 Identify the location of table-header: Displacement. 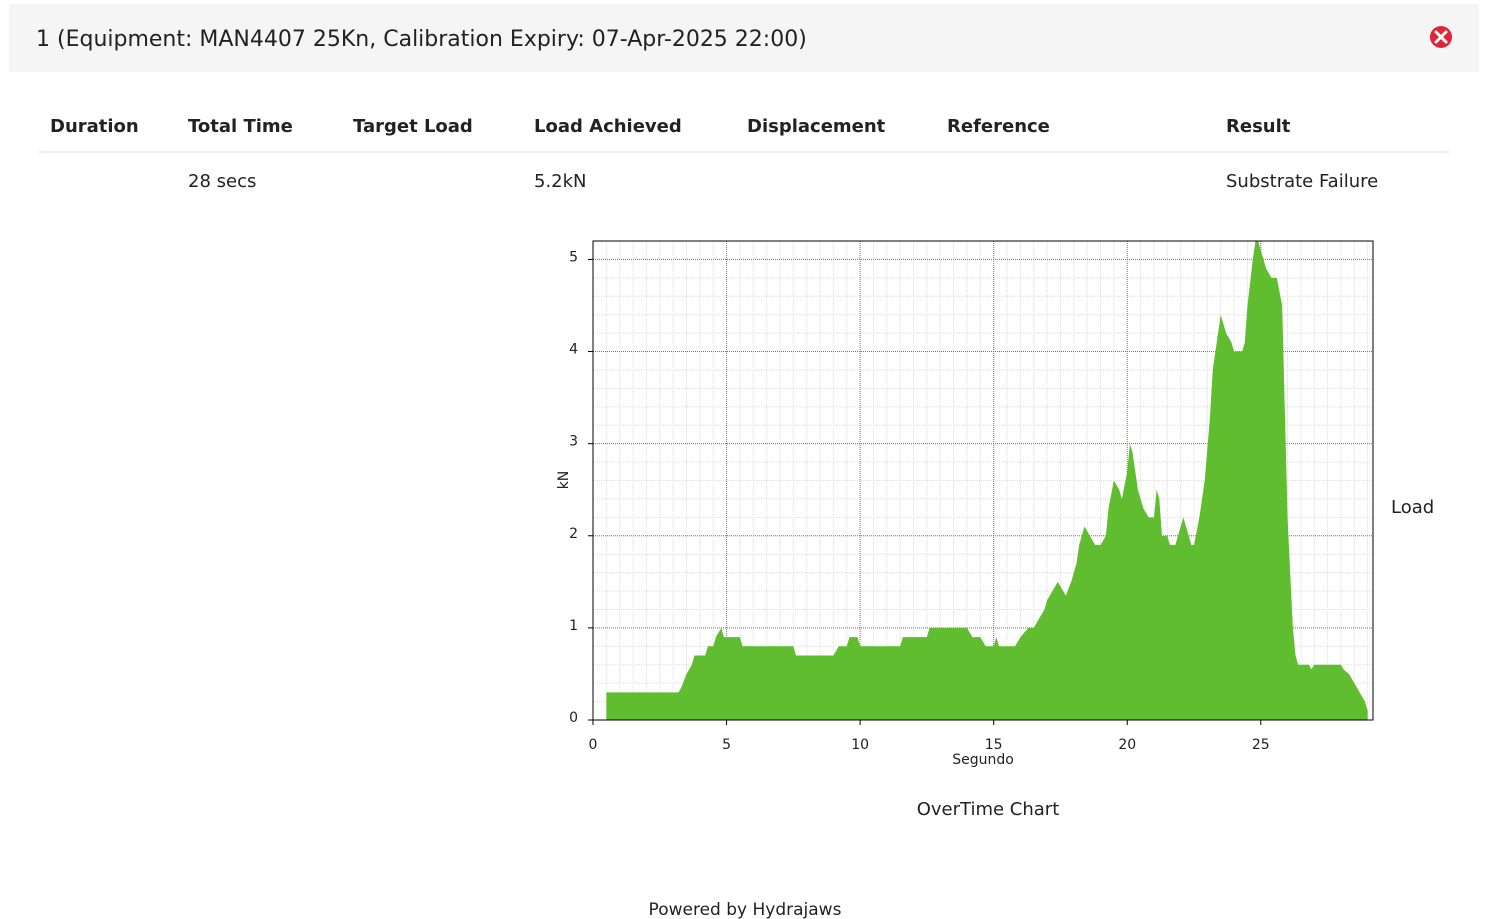
(816, 126).